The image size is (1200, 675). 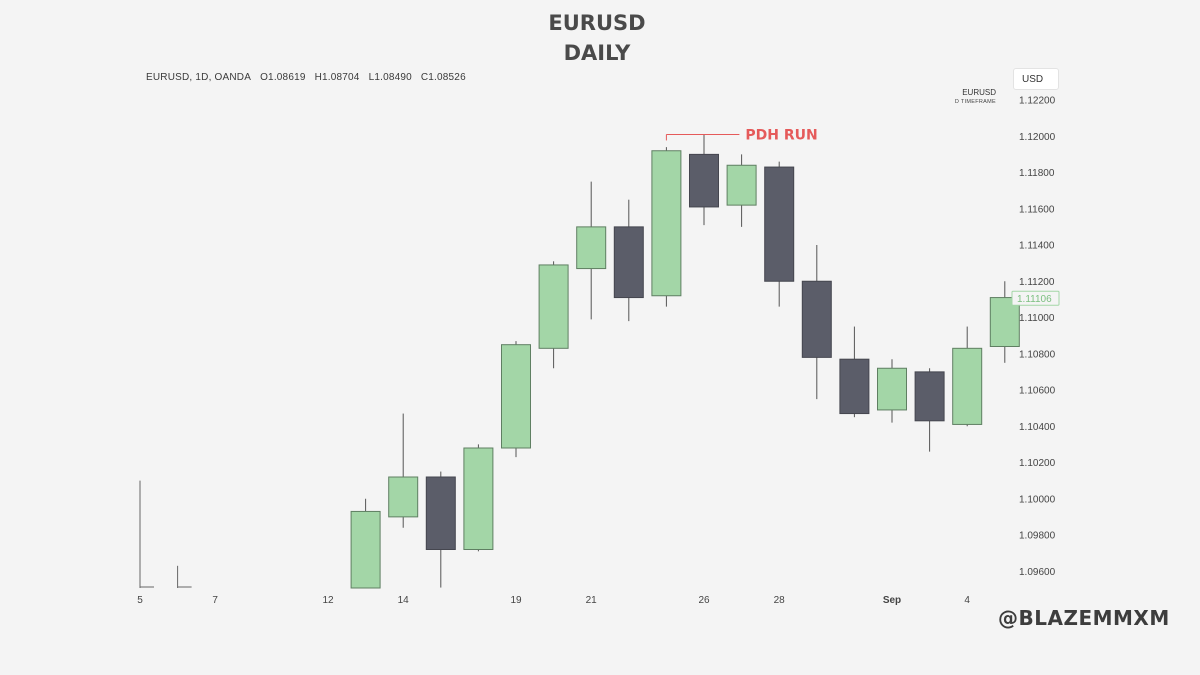 What do you see at coordinates (597, 53) in the screenshot?
I see `title-timeframe: DAILY` at bounding box center [597, 53].